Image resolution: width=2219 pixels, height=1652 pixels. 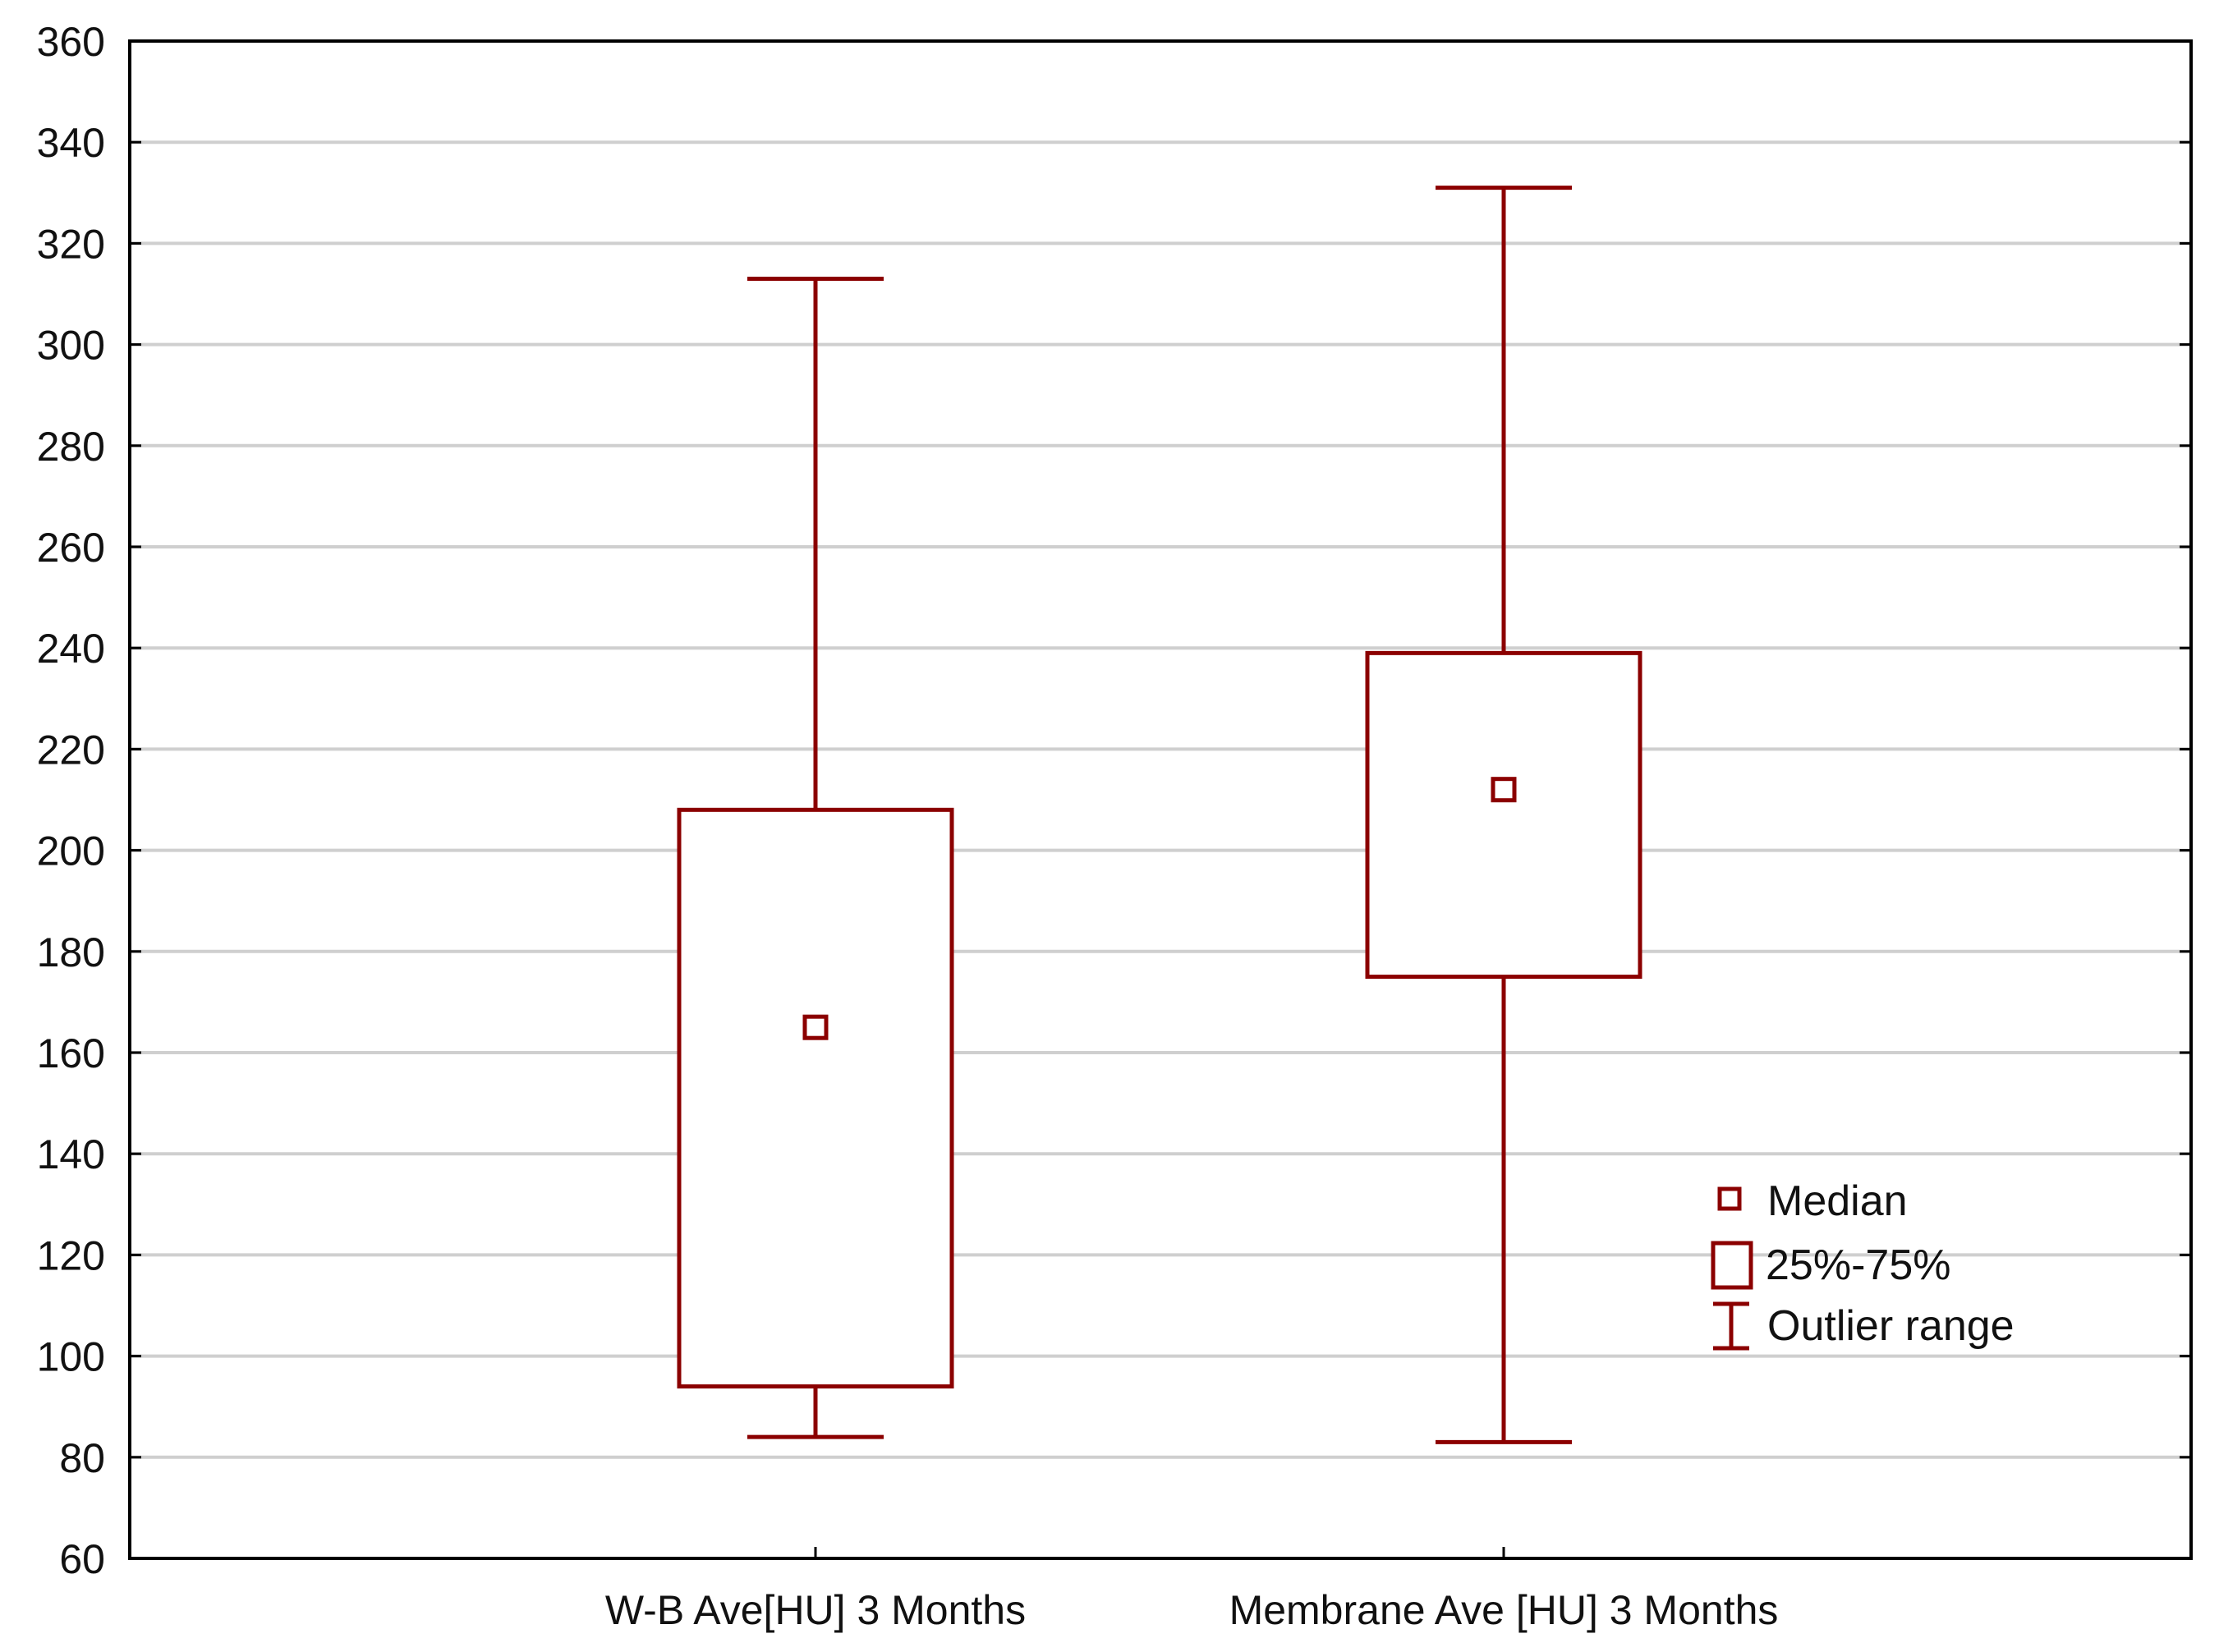 I want to click on x-category-label: W-B Ave[HU] 3 Months, so click(x=816, y=1610).